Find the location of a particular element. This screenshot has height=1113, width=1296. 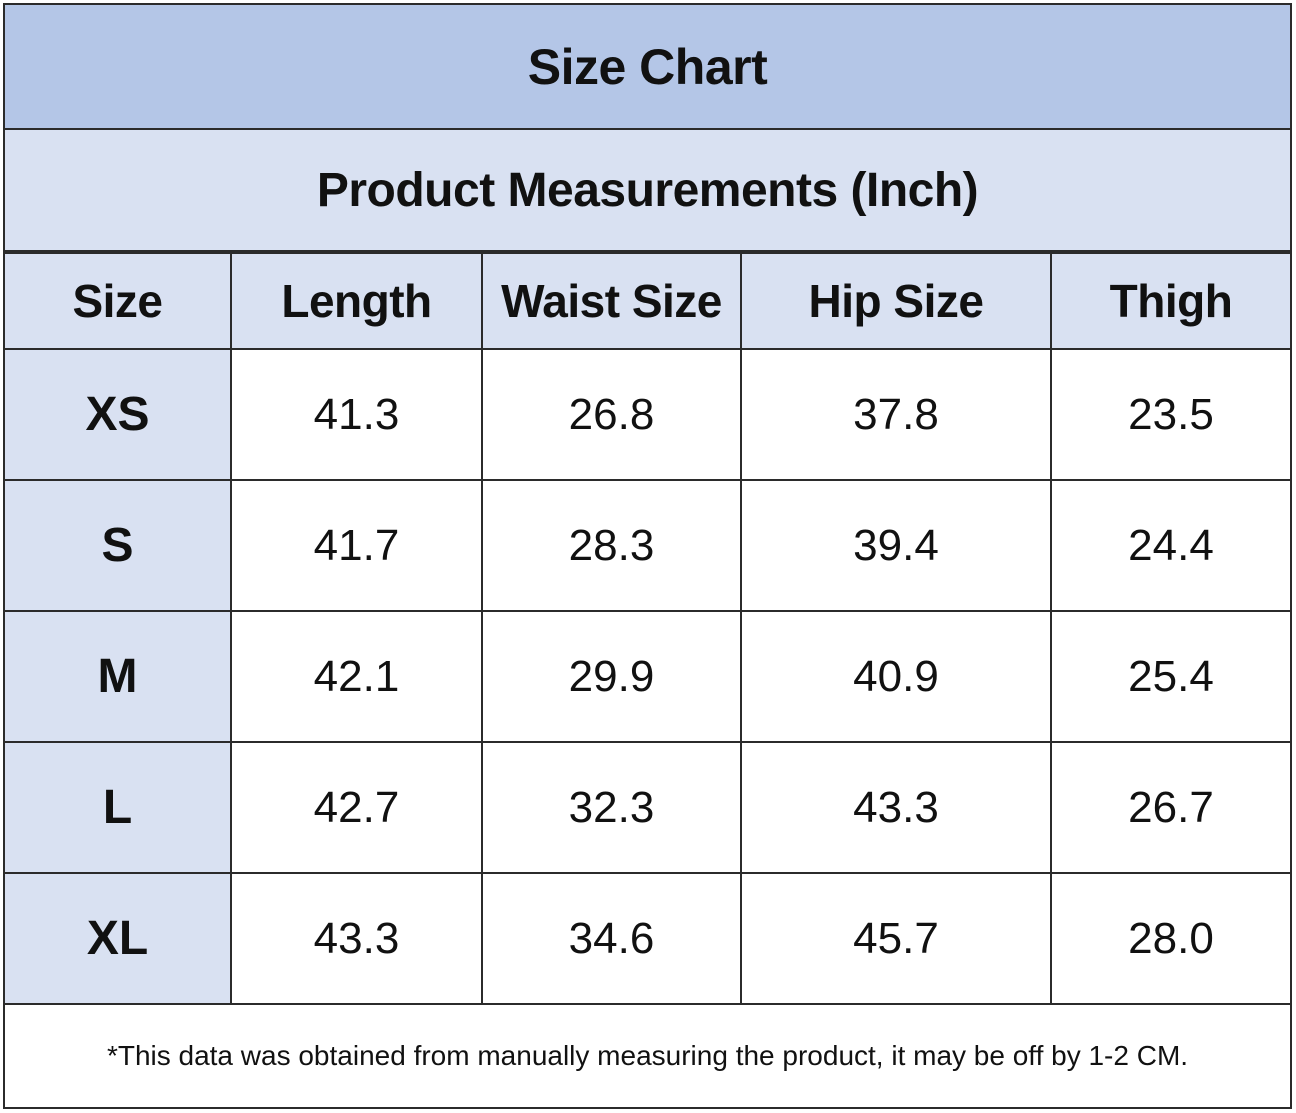

length-cell: 41.7 is located at coordinates (356, 545).